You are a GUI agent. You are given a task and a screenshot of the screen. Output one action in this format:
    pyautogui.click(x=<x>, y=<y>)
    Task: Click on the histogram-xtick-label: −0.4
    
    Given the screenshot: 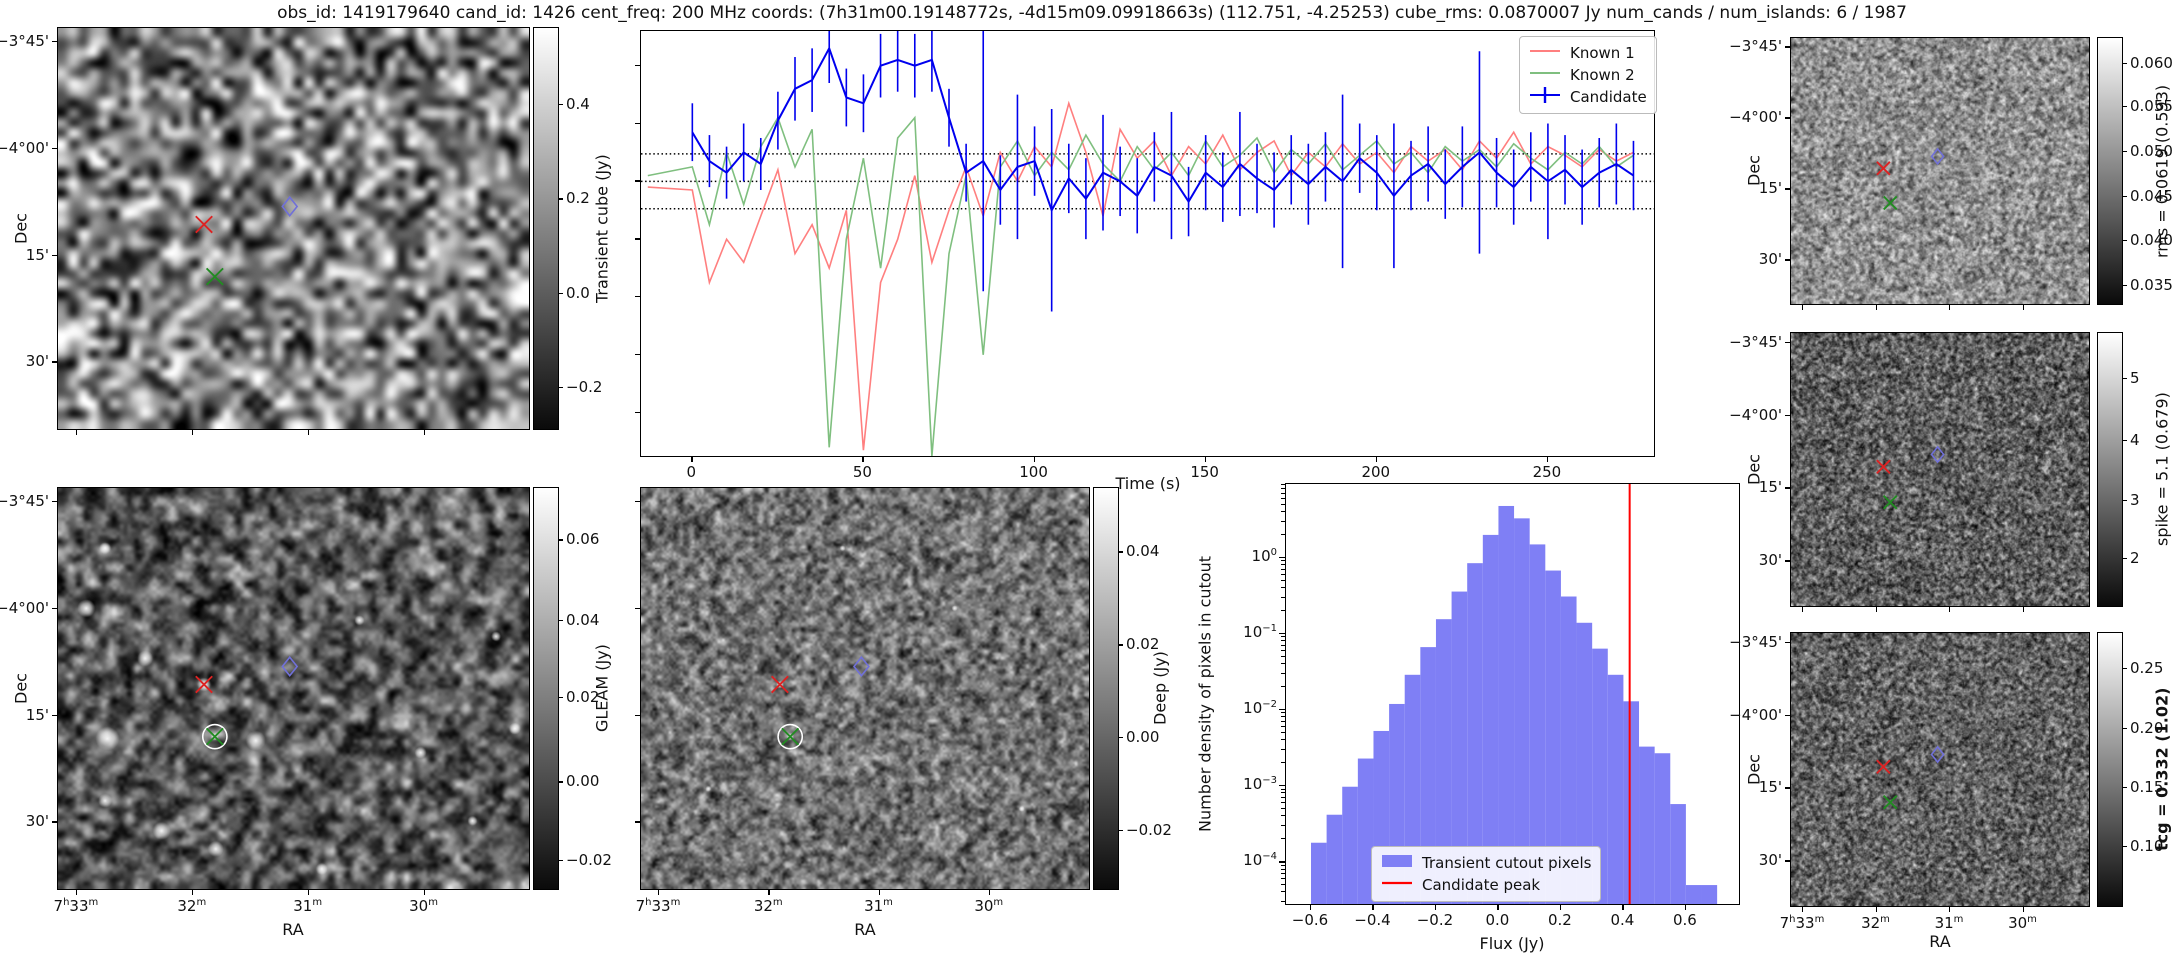 What is the action you would take?
    pyautogui.click(x=1372, y=920)
    